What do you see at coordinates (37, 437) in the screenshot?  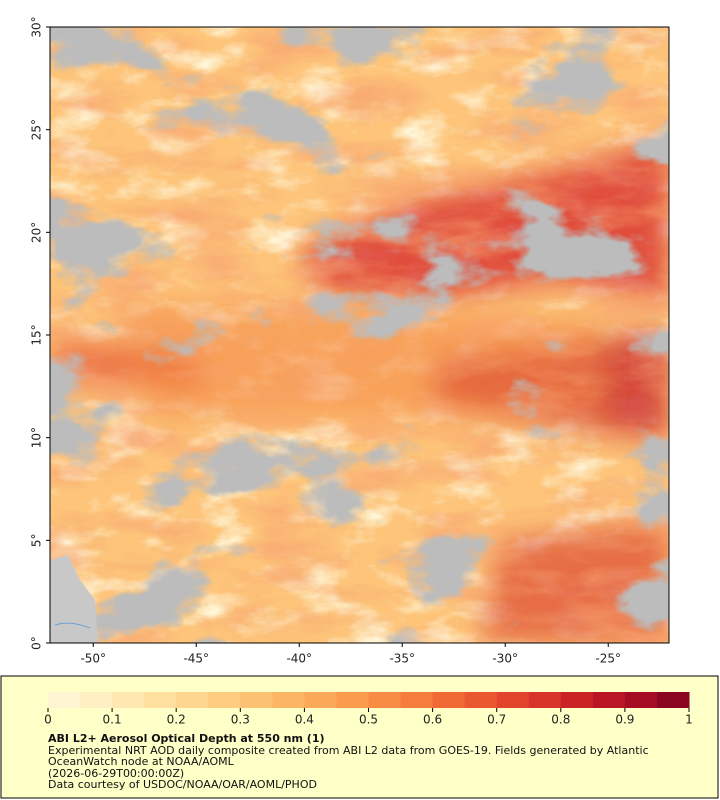 I see `y-tick-label: 10°` at bounding box center [37, 437].